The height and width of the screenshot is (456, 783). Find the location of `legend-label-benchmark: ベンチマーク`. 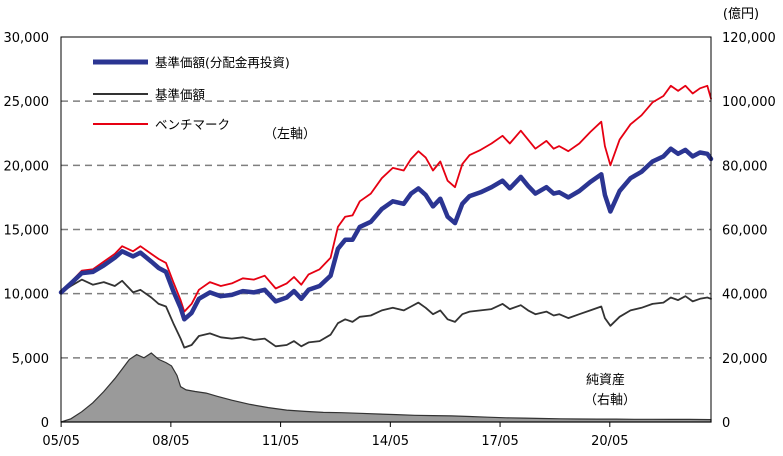

legend-label-benchmark: ベンチマーク is located at coordinates (192, 124).